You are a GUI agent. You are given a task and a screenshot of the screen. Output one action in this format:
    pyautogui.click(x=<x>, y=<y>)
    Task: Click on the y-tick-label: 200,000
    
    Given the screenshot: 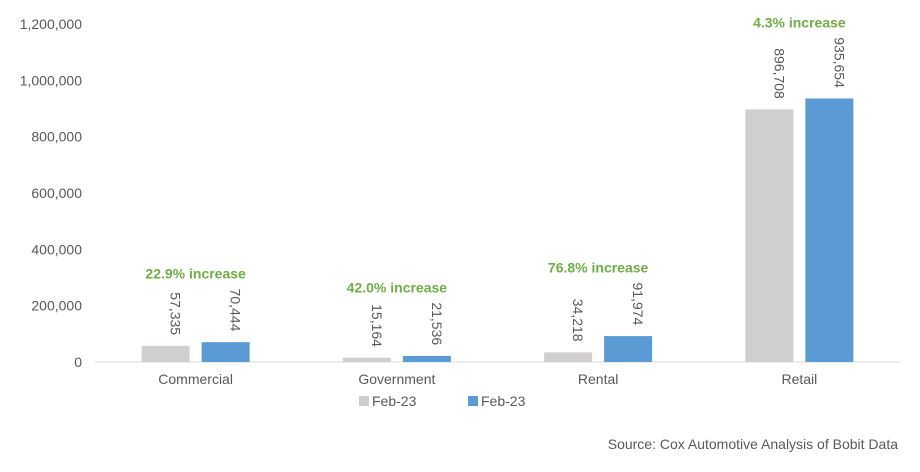 What is the action you would take?
    pyautogui.click(x=56, y=306)
    